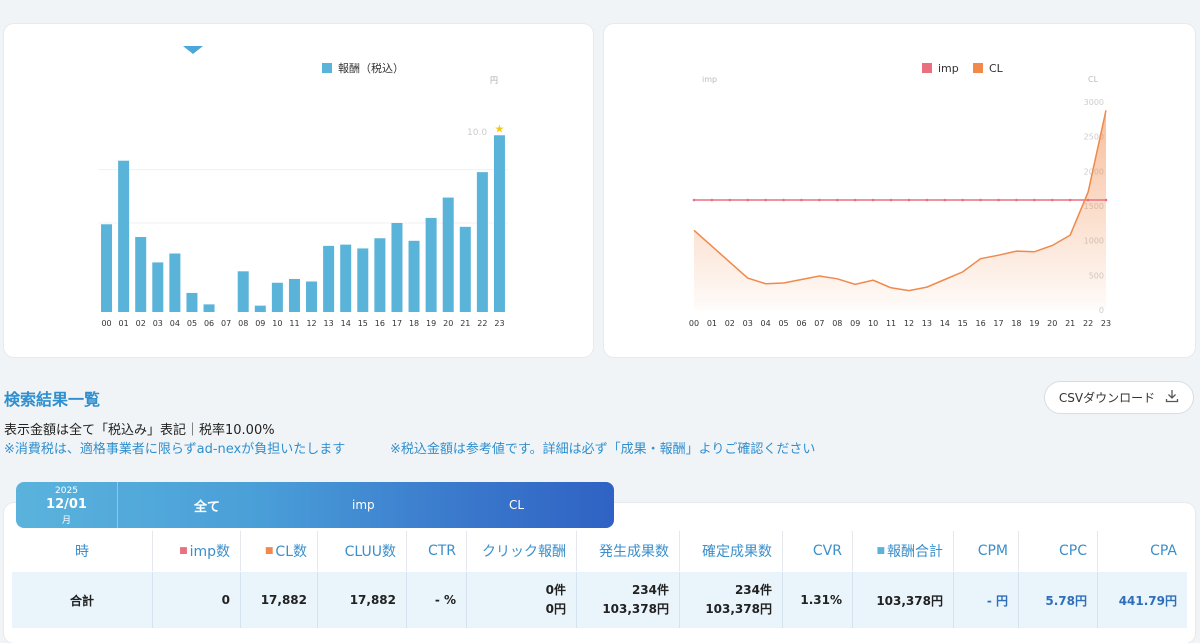 Image resolution: width=1200 pixels, height=643 pixels. Describe the element at coordinates (278, 551) in the screenshot. I see `header-cl: ■ CL数` at that location.